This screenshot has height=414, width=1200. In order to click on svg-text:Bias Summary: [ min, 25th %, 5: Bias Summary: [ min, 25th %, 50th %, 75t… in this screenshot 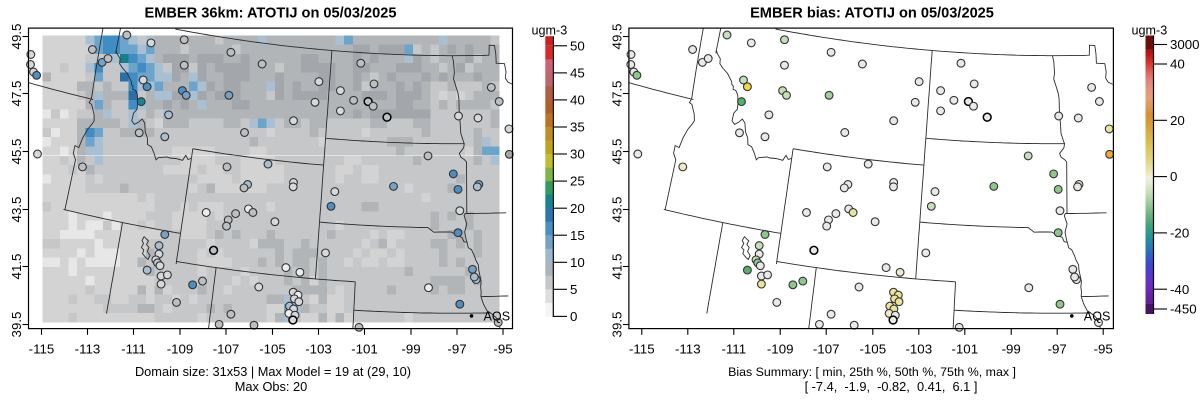, I will do `click(872, 372)`.